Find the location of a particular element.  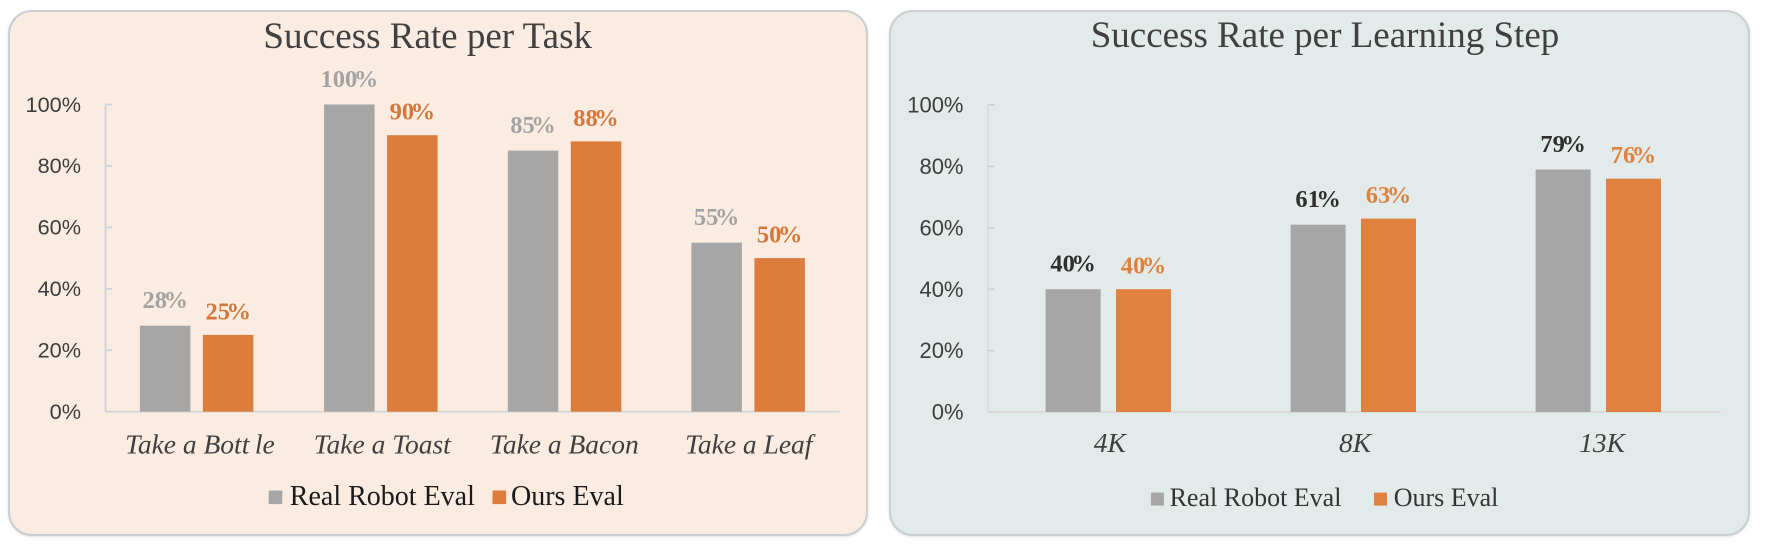

svg-text: Success Rate per Task is located at coordinates (427, 36).